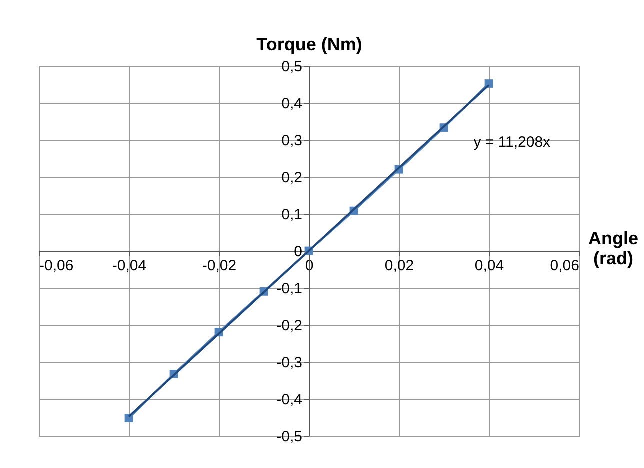 This screenshot has height=468, width=644. What do you see at coordinates (513, 142) in the screenshot?
I see `annotation: y = 11,208x` at bounding box center [513, 142].